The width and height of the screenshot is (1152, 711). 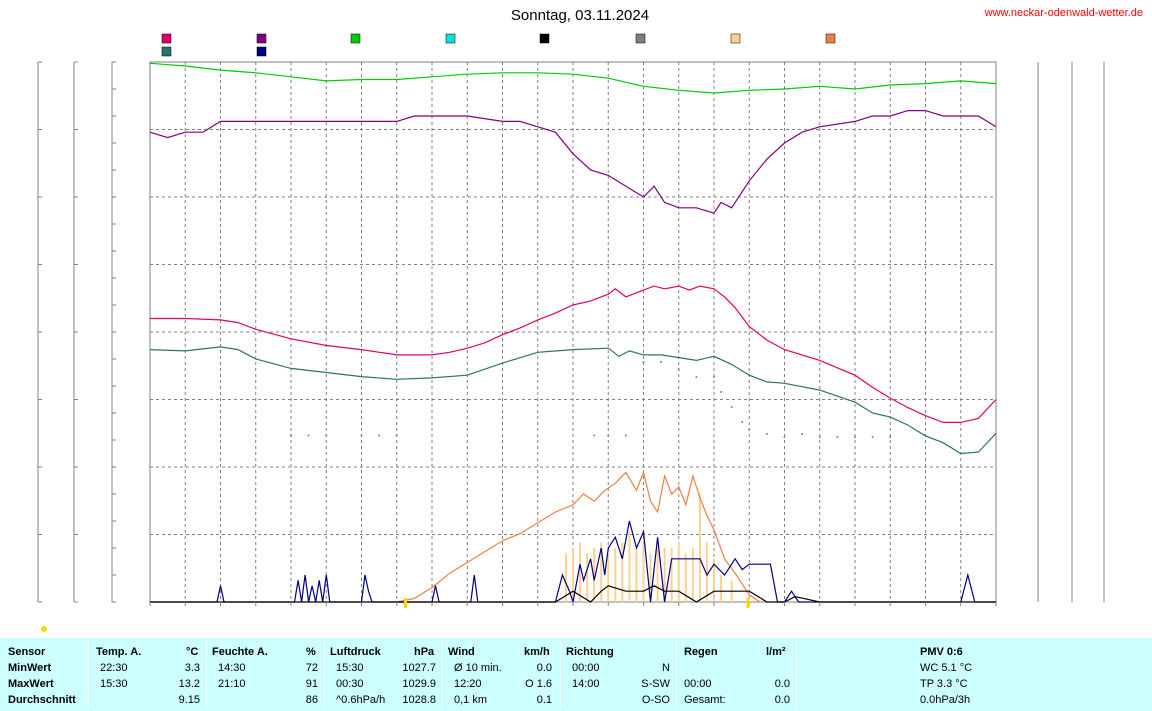 I want to click on series-wind, so click(x=573, y=594).